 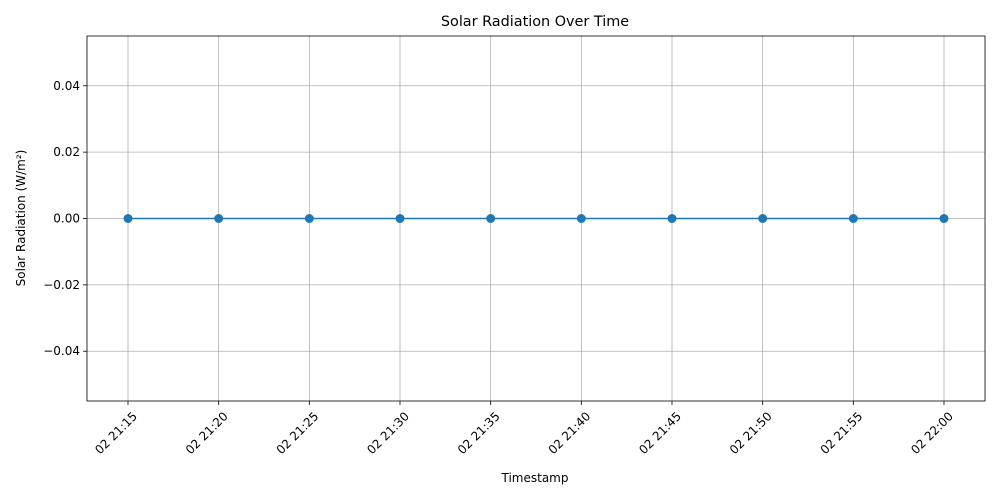 I want to click on y-tick-label: 0.02, so click(x=66, y=152).